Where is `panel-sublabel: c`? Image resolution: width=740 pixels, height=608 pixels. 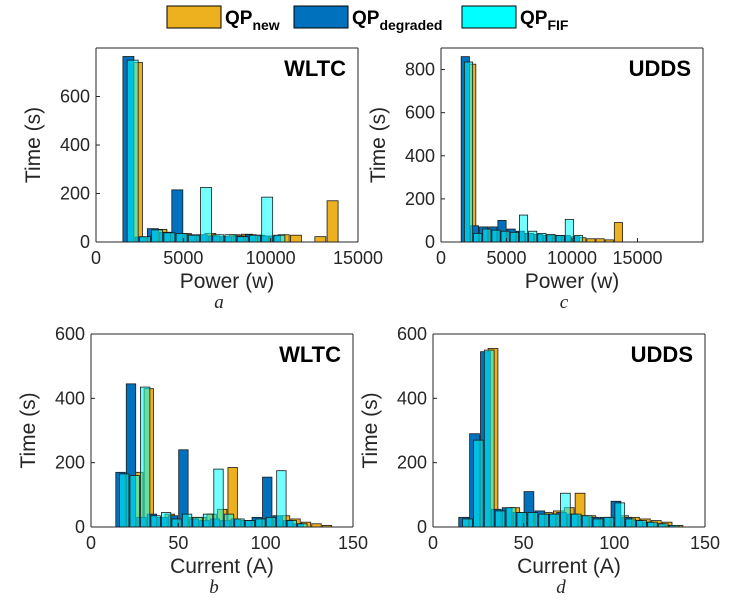
panel-sublabel: c is located at coordinates (564, 302).